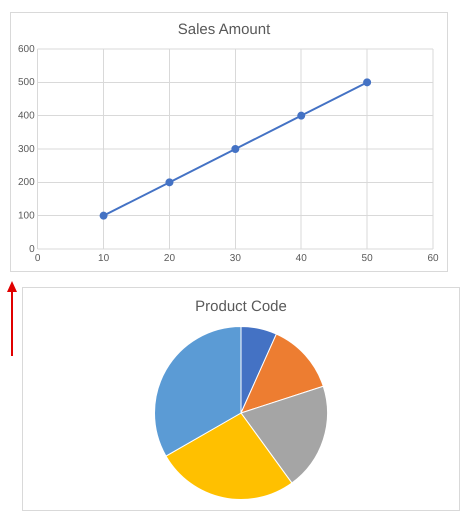  I want to click on y-tick-label: 500, so click(27, 82).